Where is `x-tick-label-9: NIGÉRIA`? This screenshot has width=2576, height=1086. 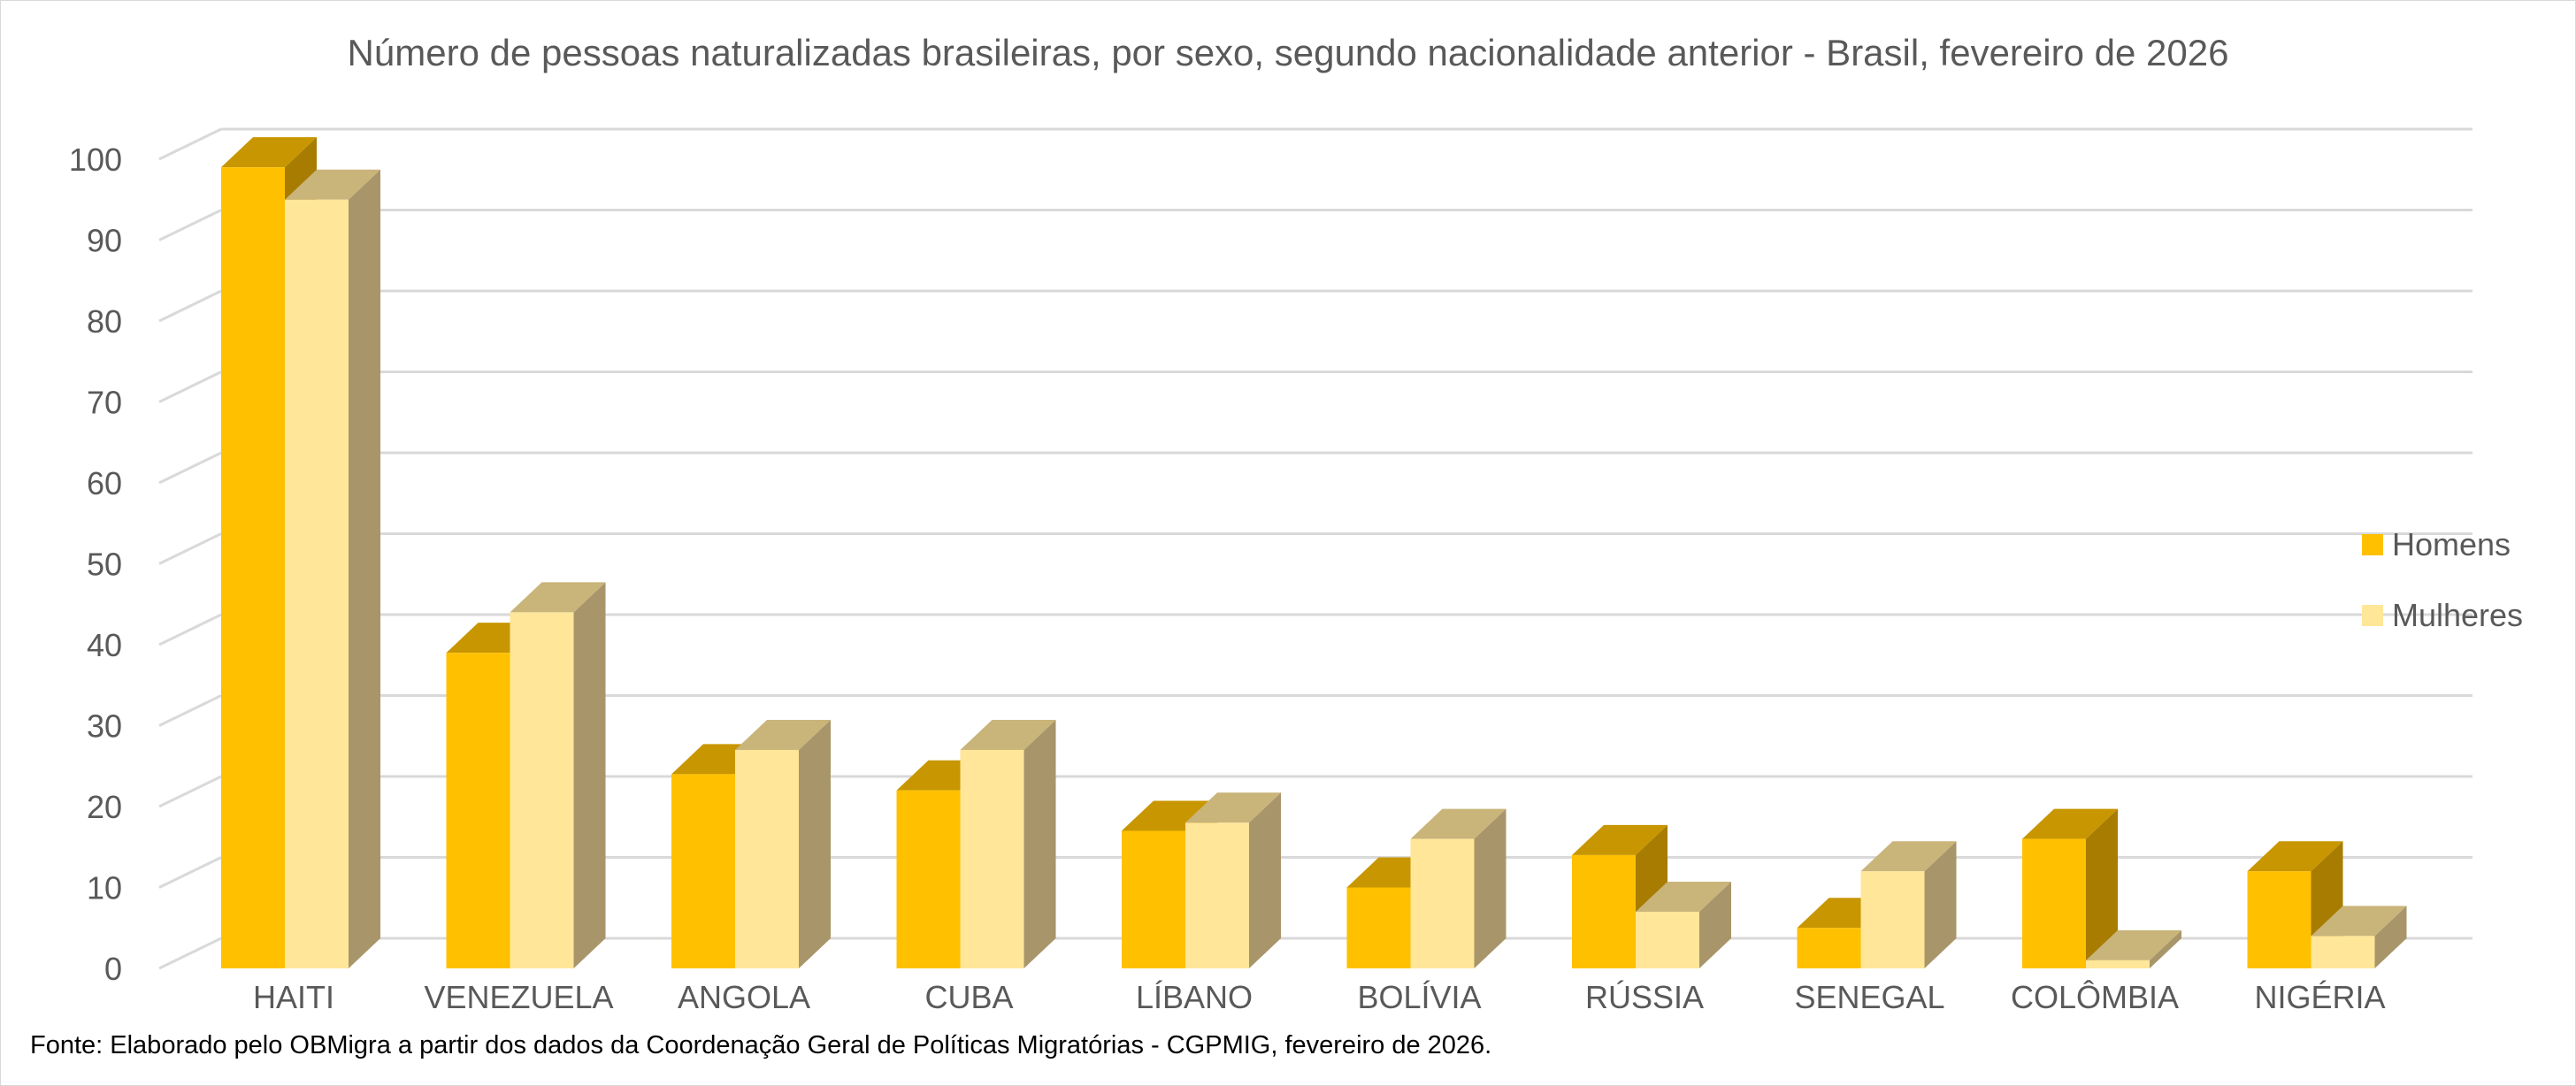 x-tick-label-9: NIGÉRIA is located at coordinates (2319, 997).